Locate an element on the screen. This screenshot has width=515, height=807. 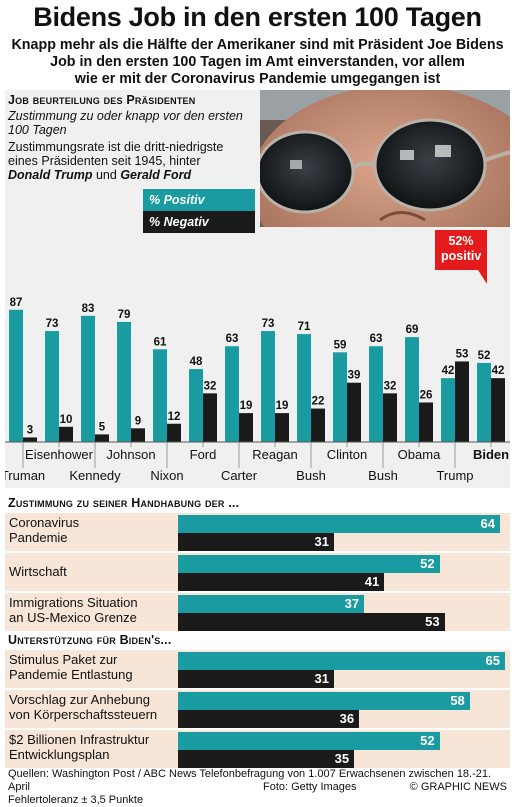
biden-photo is located at coordinates (385, 158).